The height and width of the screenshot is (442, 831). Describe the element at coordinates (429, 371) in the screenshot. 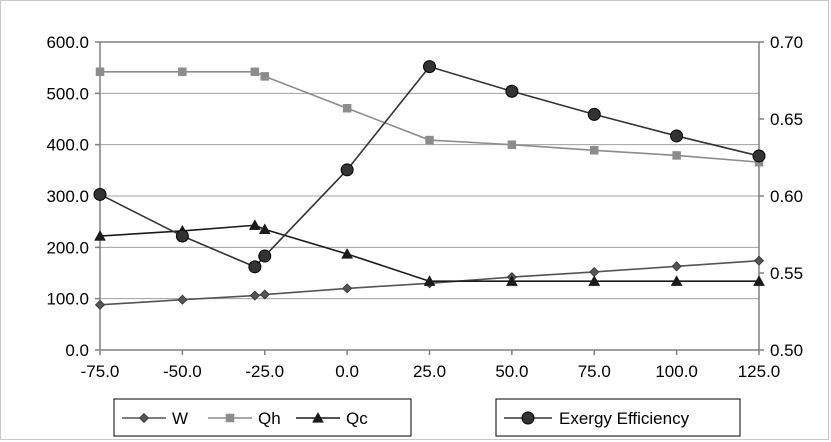

I see `x-tick-label: 25.0` at that location.